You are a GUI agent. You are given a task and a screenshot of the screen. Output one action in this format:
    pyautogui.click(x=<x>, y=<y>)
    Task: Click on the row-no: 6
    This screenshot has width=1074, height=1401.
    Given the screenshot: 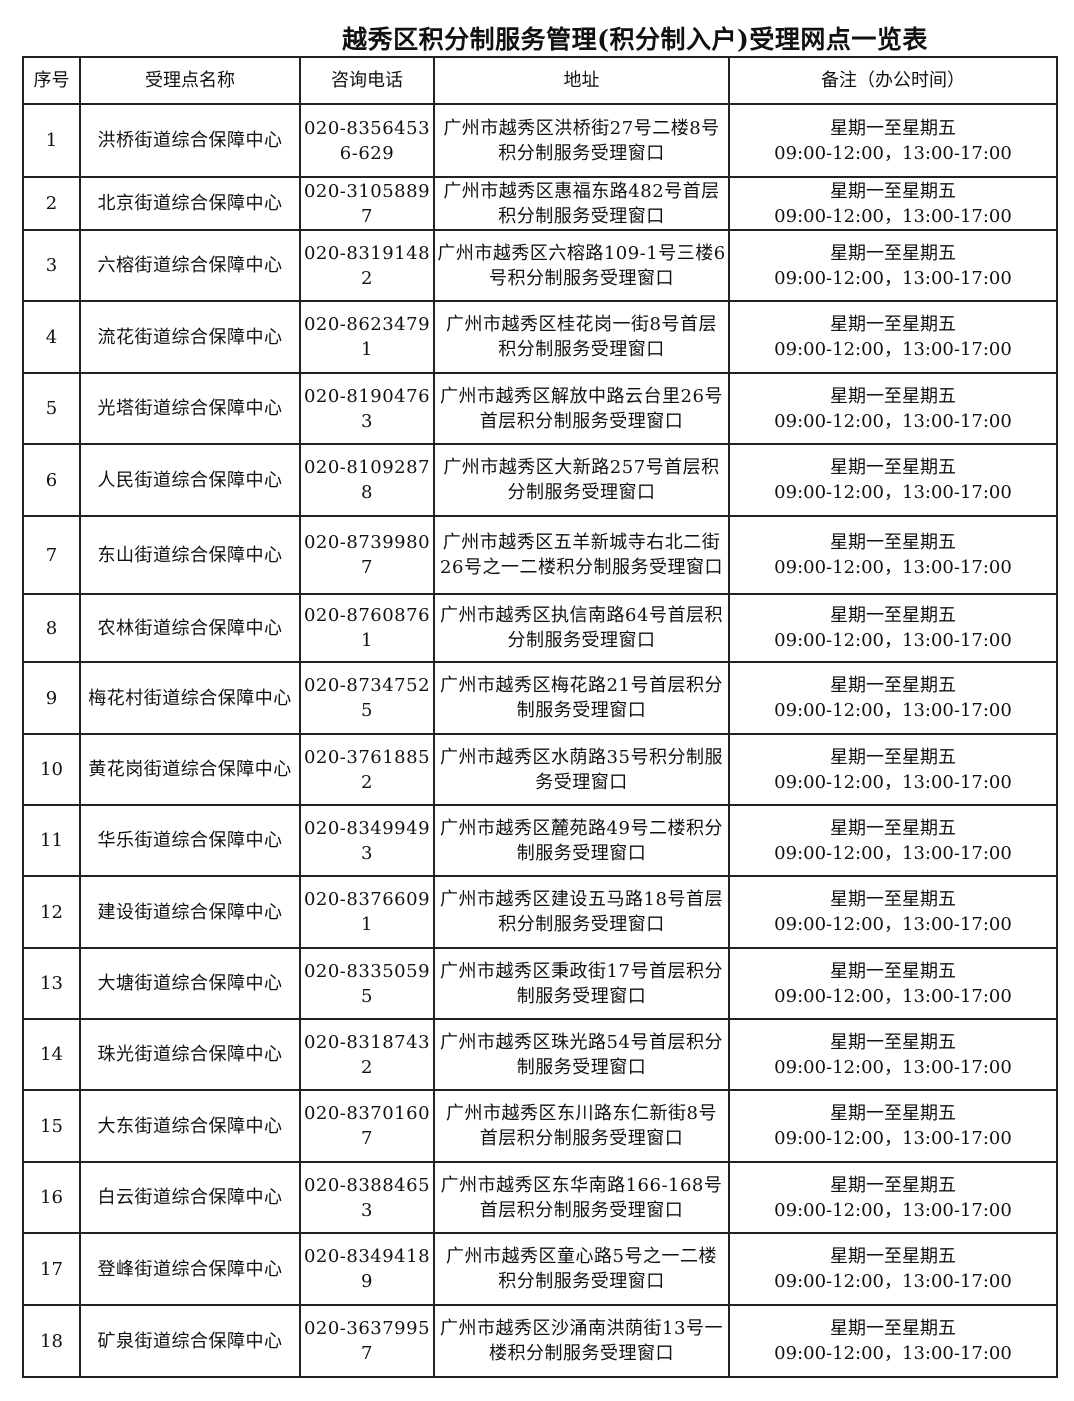 What is the action you would take?
    pyautogui.click(x=51, y=480)
    